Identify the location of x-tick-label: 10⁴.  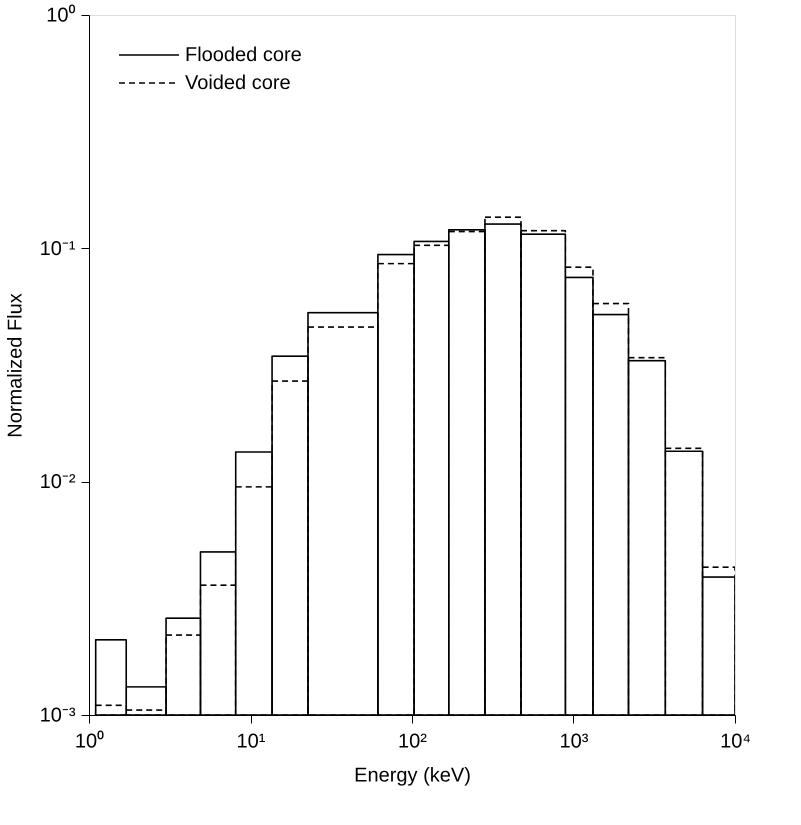
(735, 741).